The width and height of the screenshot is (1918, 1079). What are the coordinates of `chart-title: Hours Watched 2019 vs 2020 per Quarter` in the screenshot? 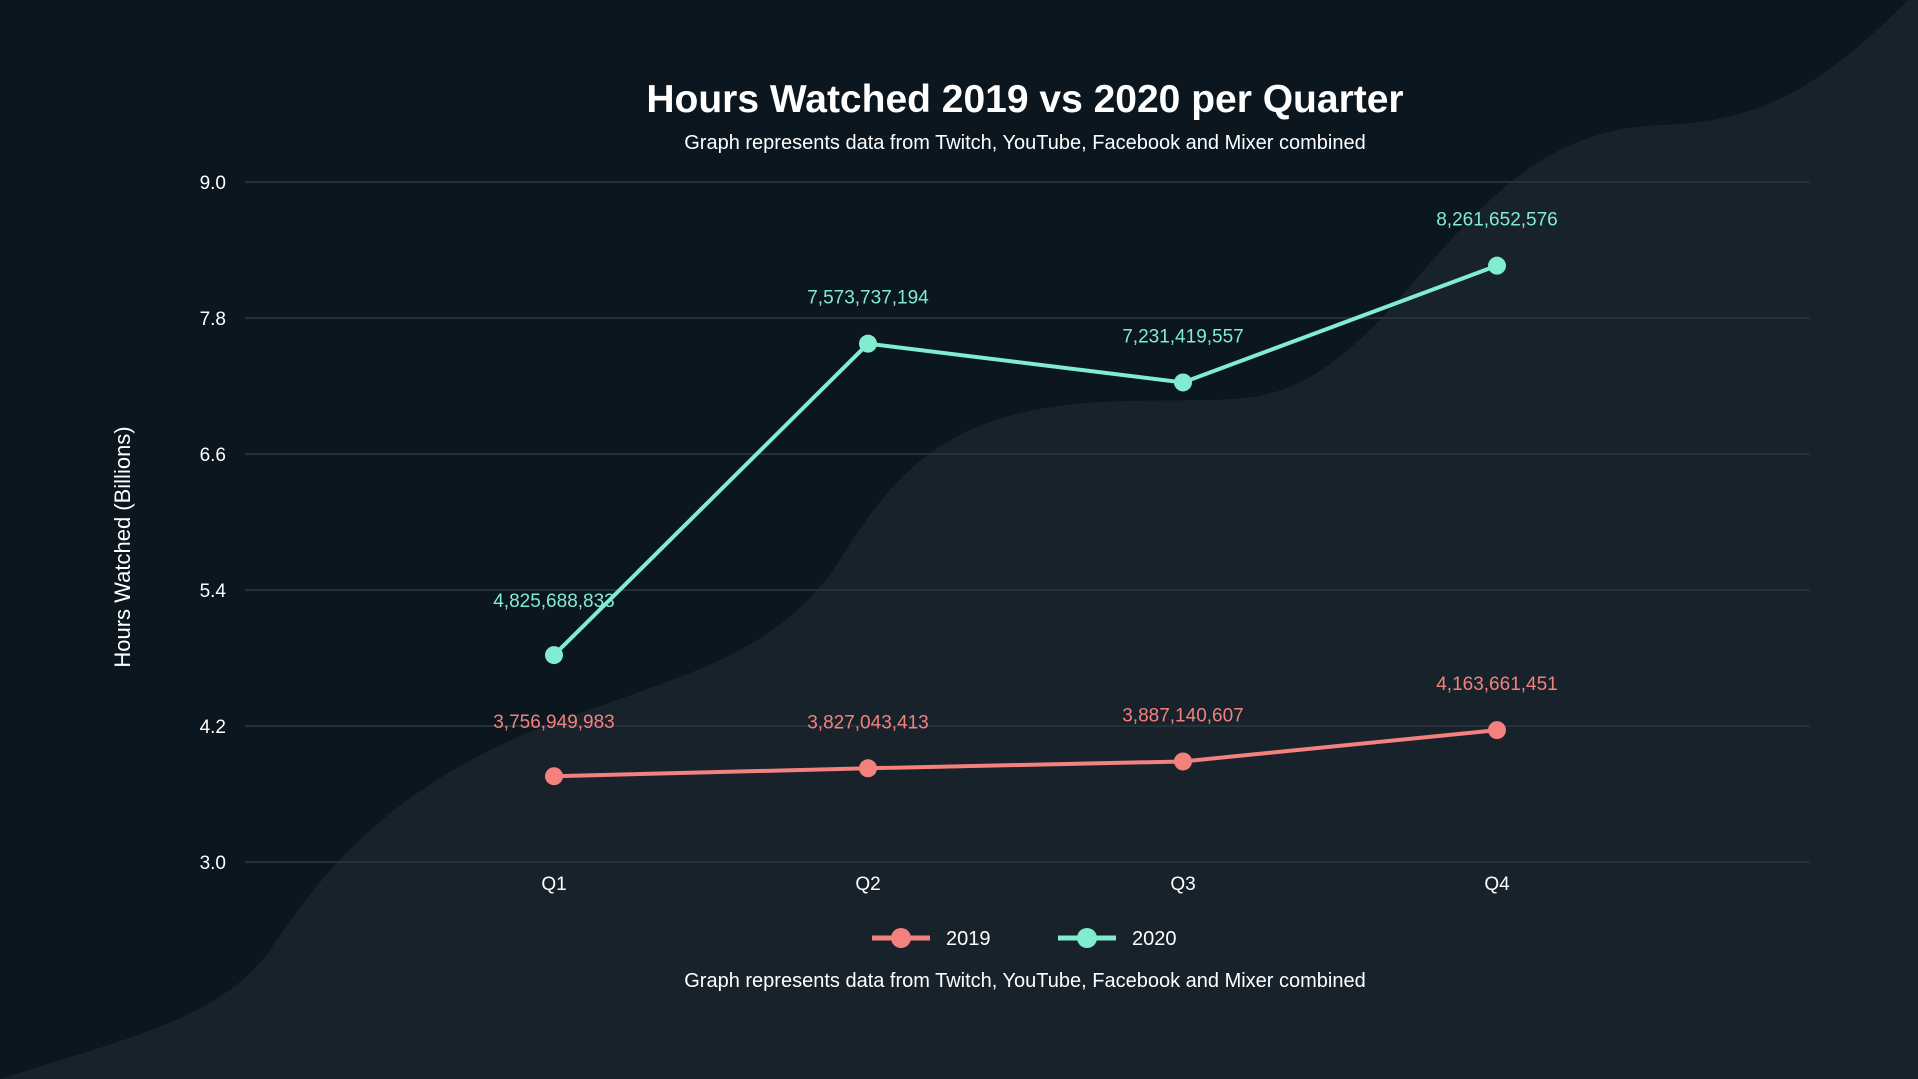 It's located at (1024, 99).